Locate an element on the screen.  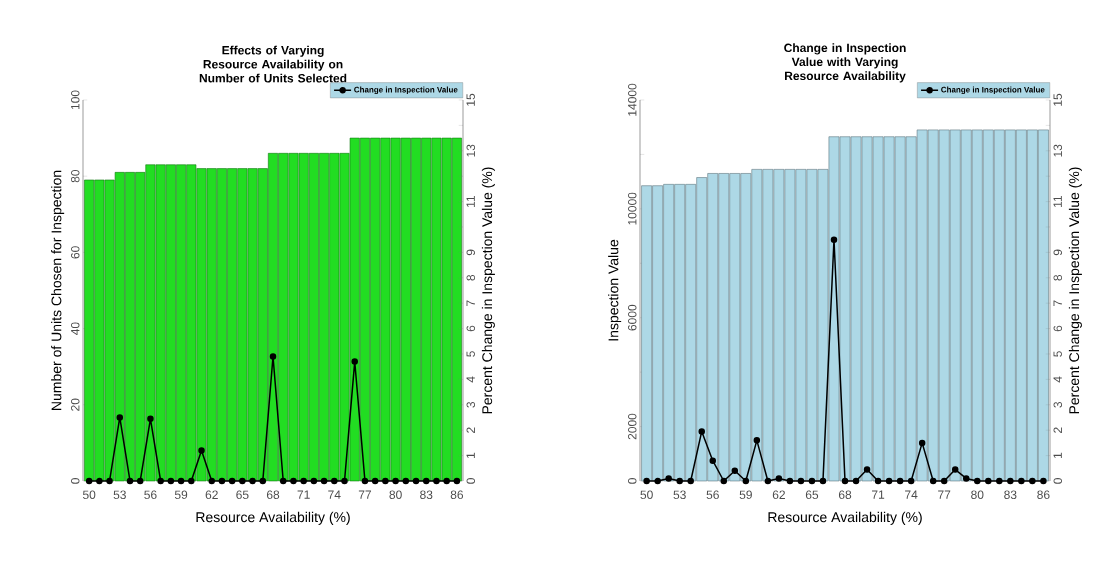
y2-tick-label: 11 is located at coordinates (1057, 201).